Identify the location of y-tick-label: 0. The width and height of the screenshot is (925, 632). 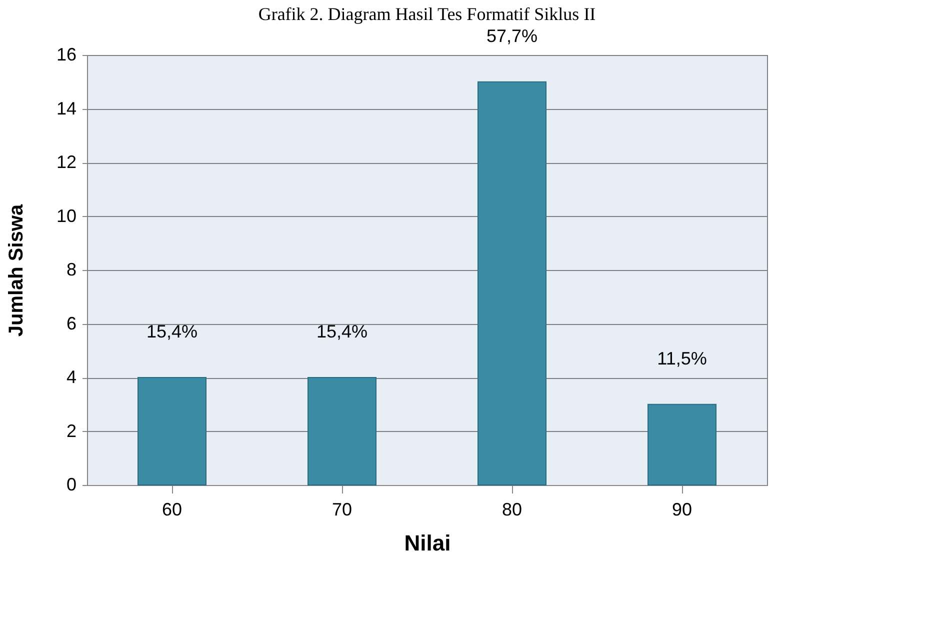
(71, 484).